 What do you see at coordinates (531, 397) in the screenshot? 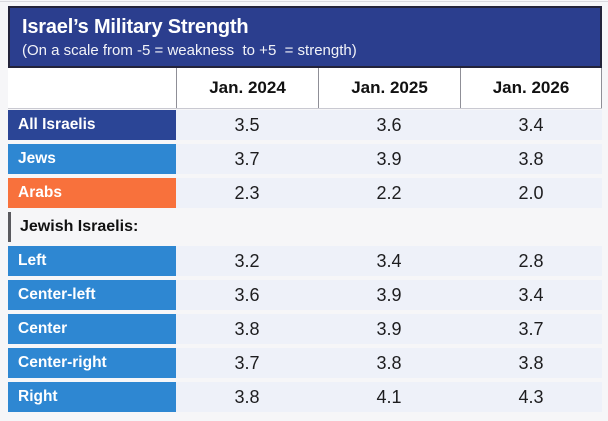
I see `value-cell: 4.3` at bounding box center [531, 397].